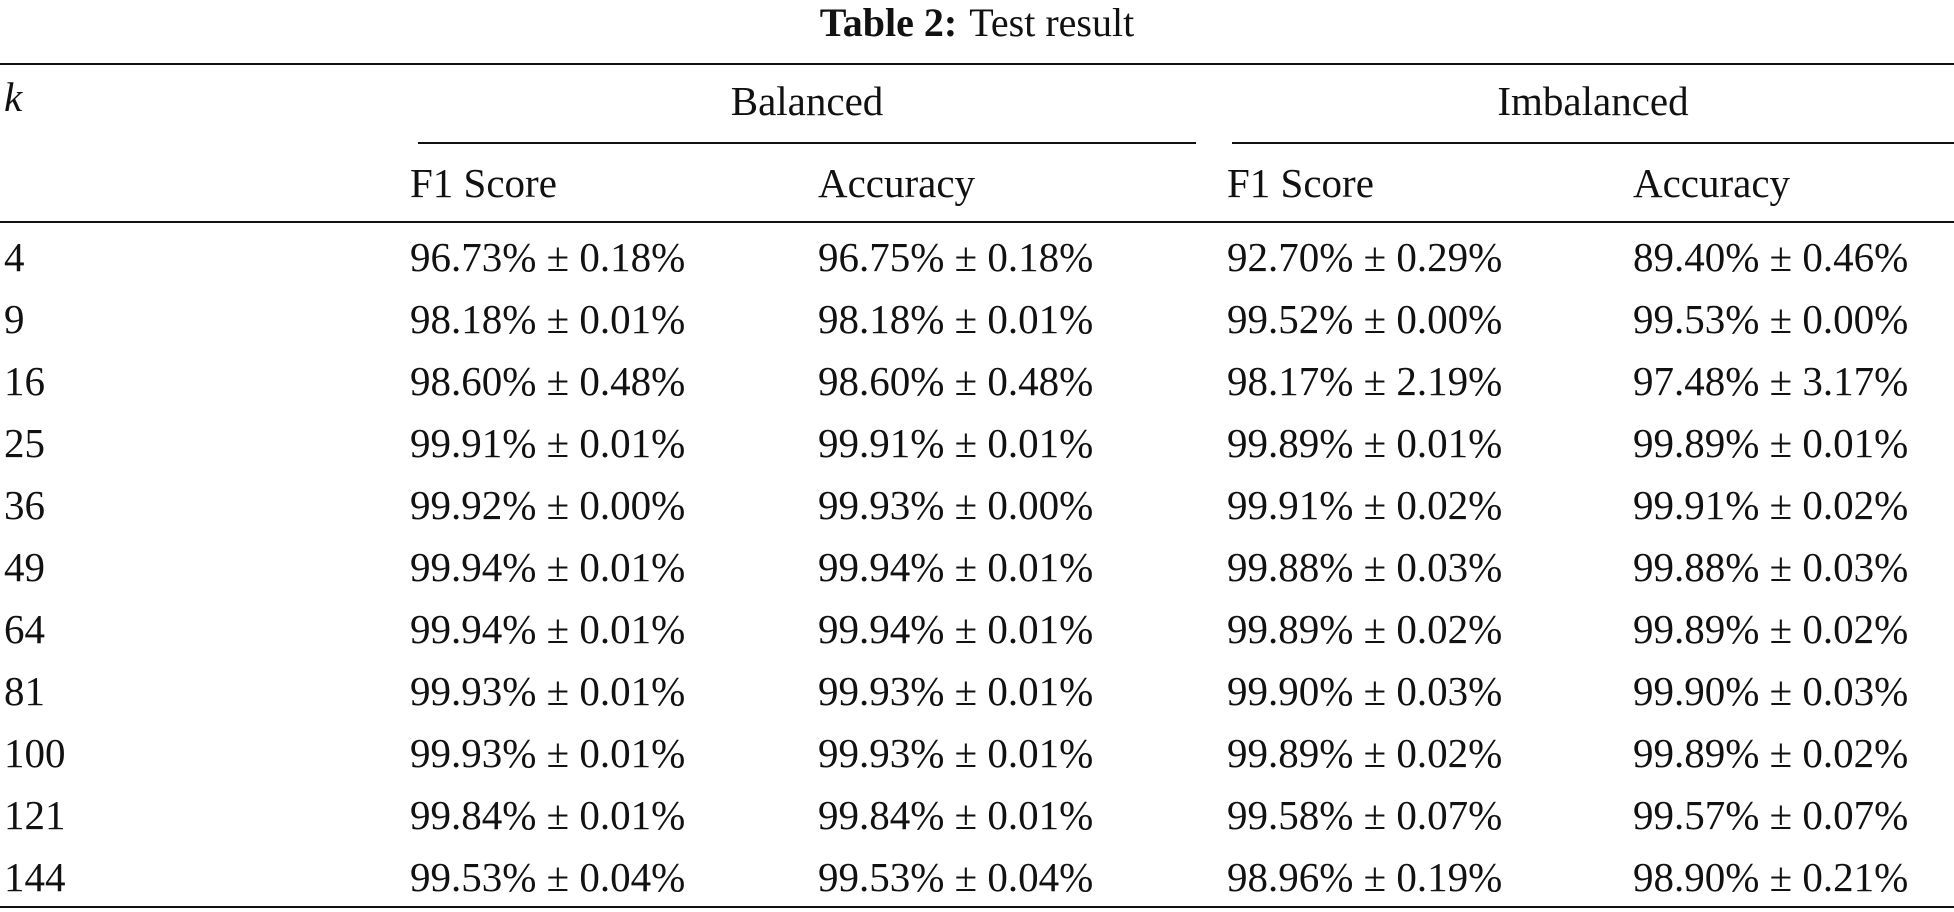  What do you see at coordinates (548, 319) in the screenshot?
I see `balanced-f1-value: 98.18% ± 0.01%` at bounding box center [548, 319].